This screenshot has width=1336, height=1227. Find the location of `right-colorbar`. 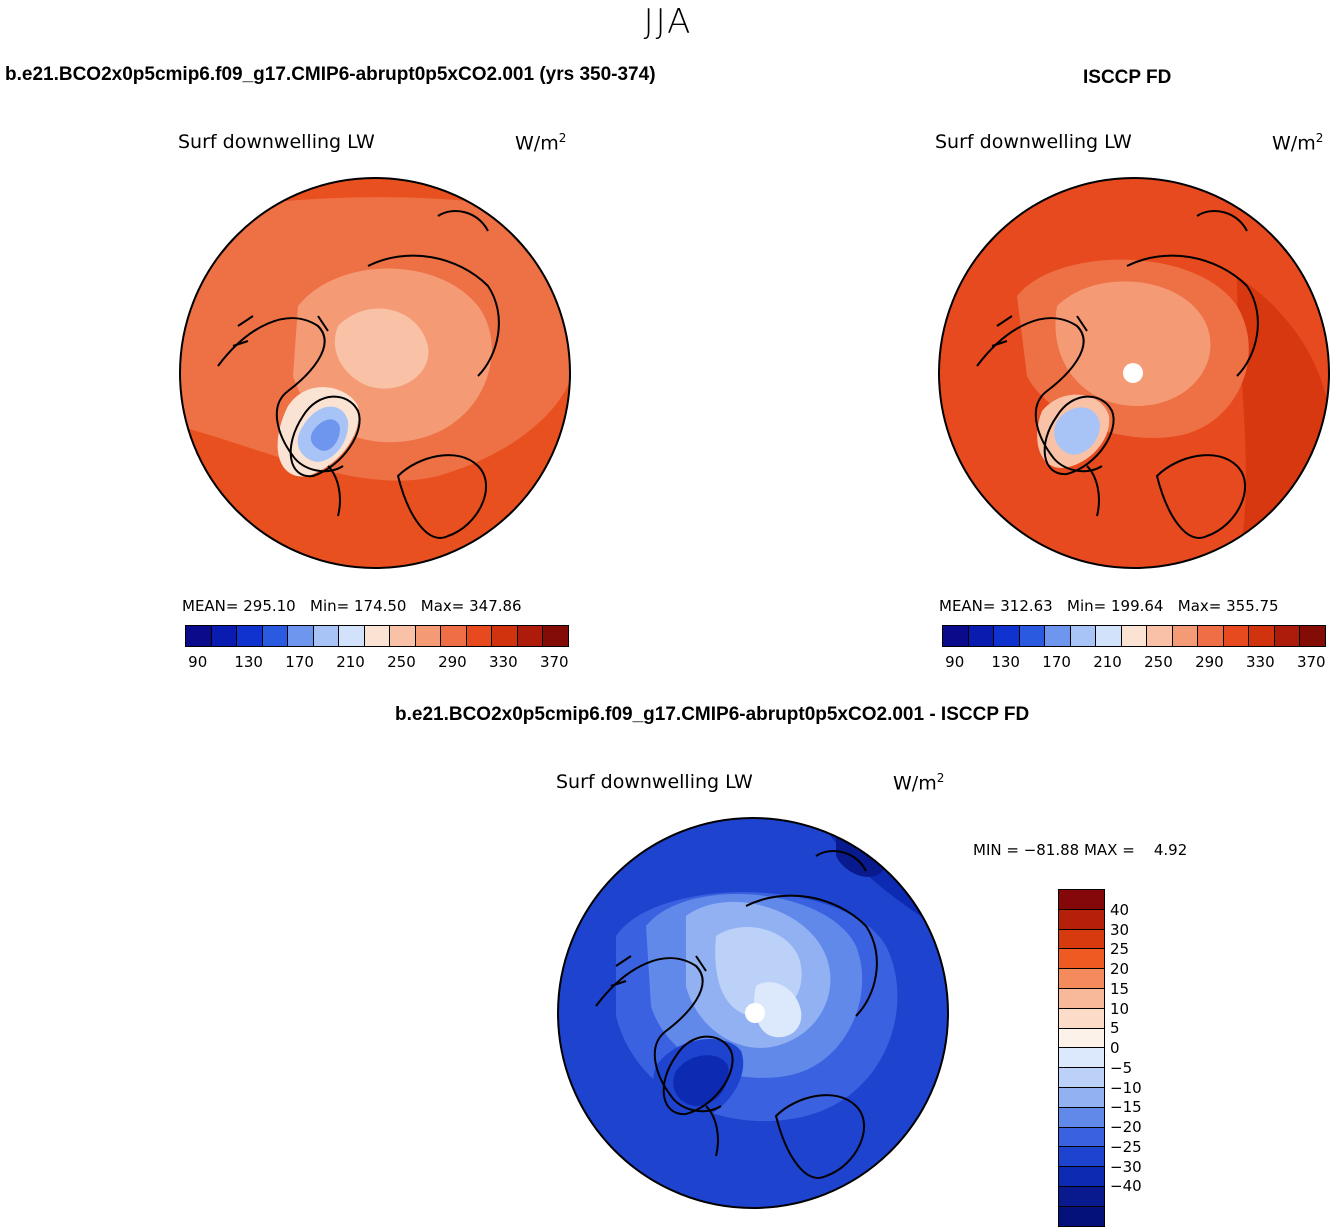

right-colorbar is located at coordinates (1134, 636).